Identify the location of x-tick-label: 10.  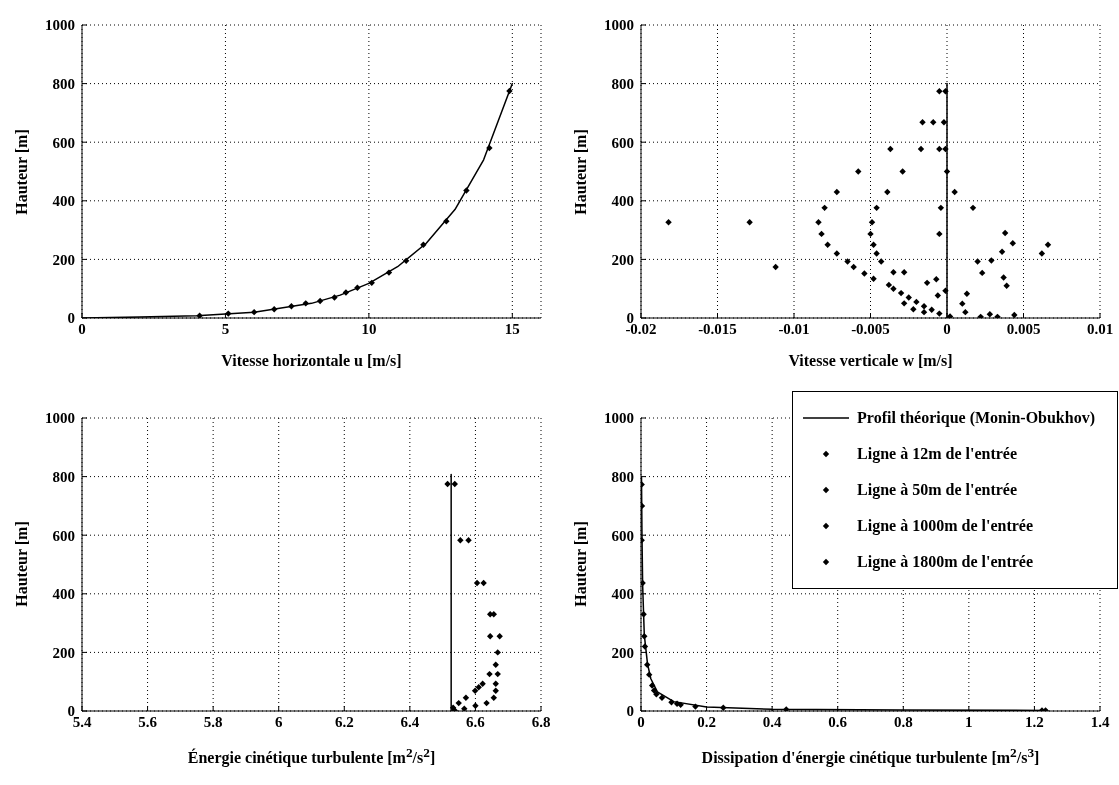
(369, 328).